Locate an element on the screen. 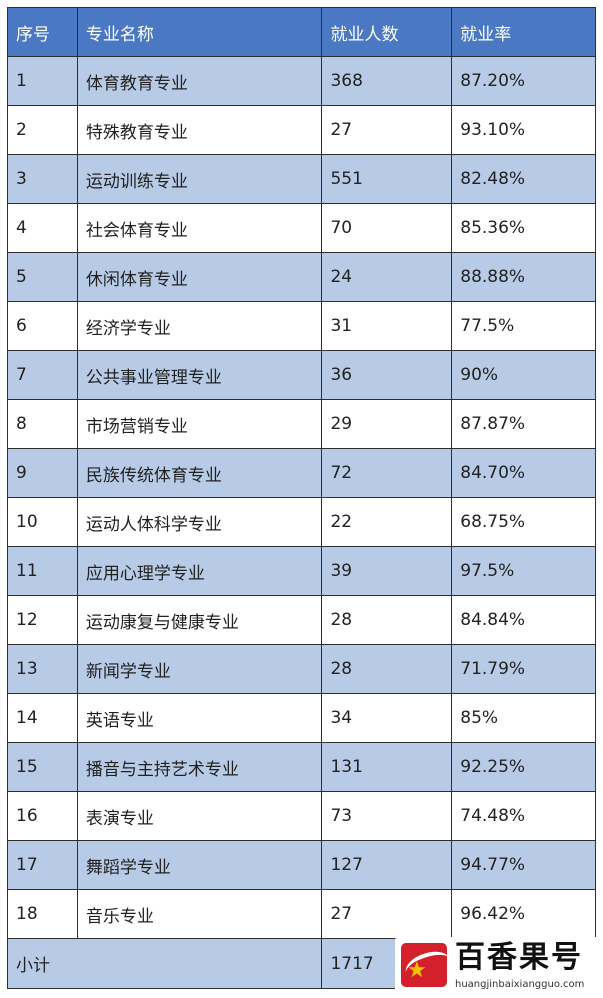 The height and width of the screenshot is (998, 603). table-row: 10 运动人体科学专业 22 68.75% is located at coordinates (302, 522).